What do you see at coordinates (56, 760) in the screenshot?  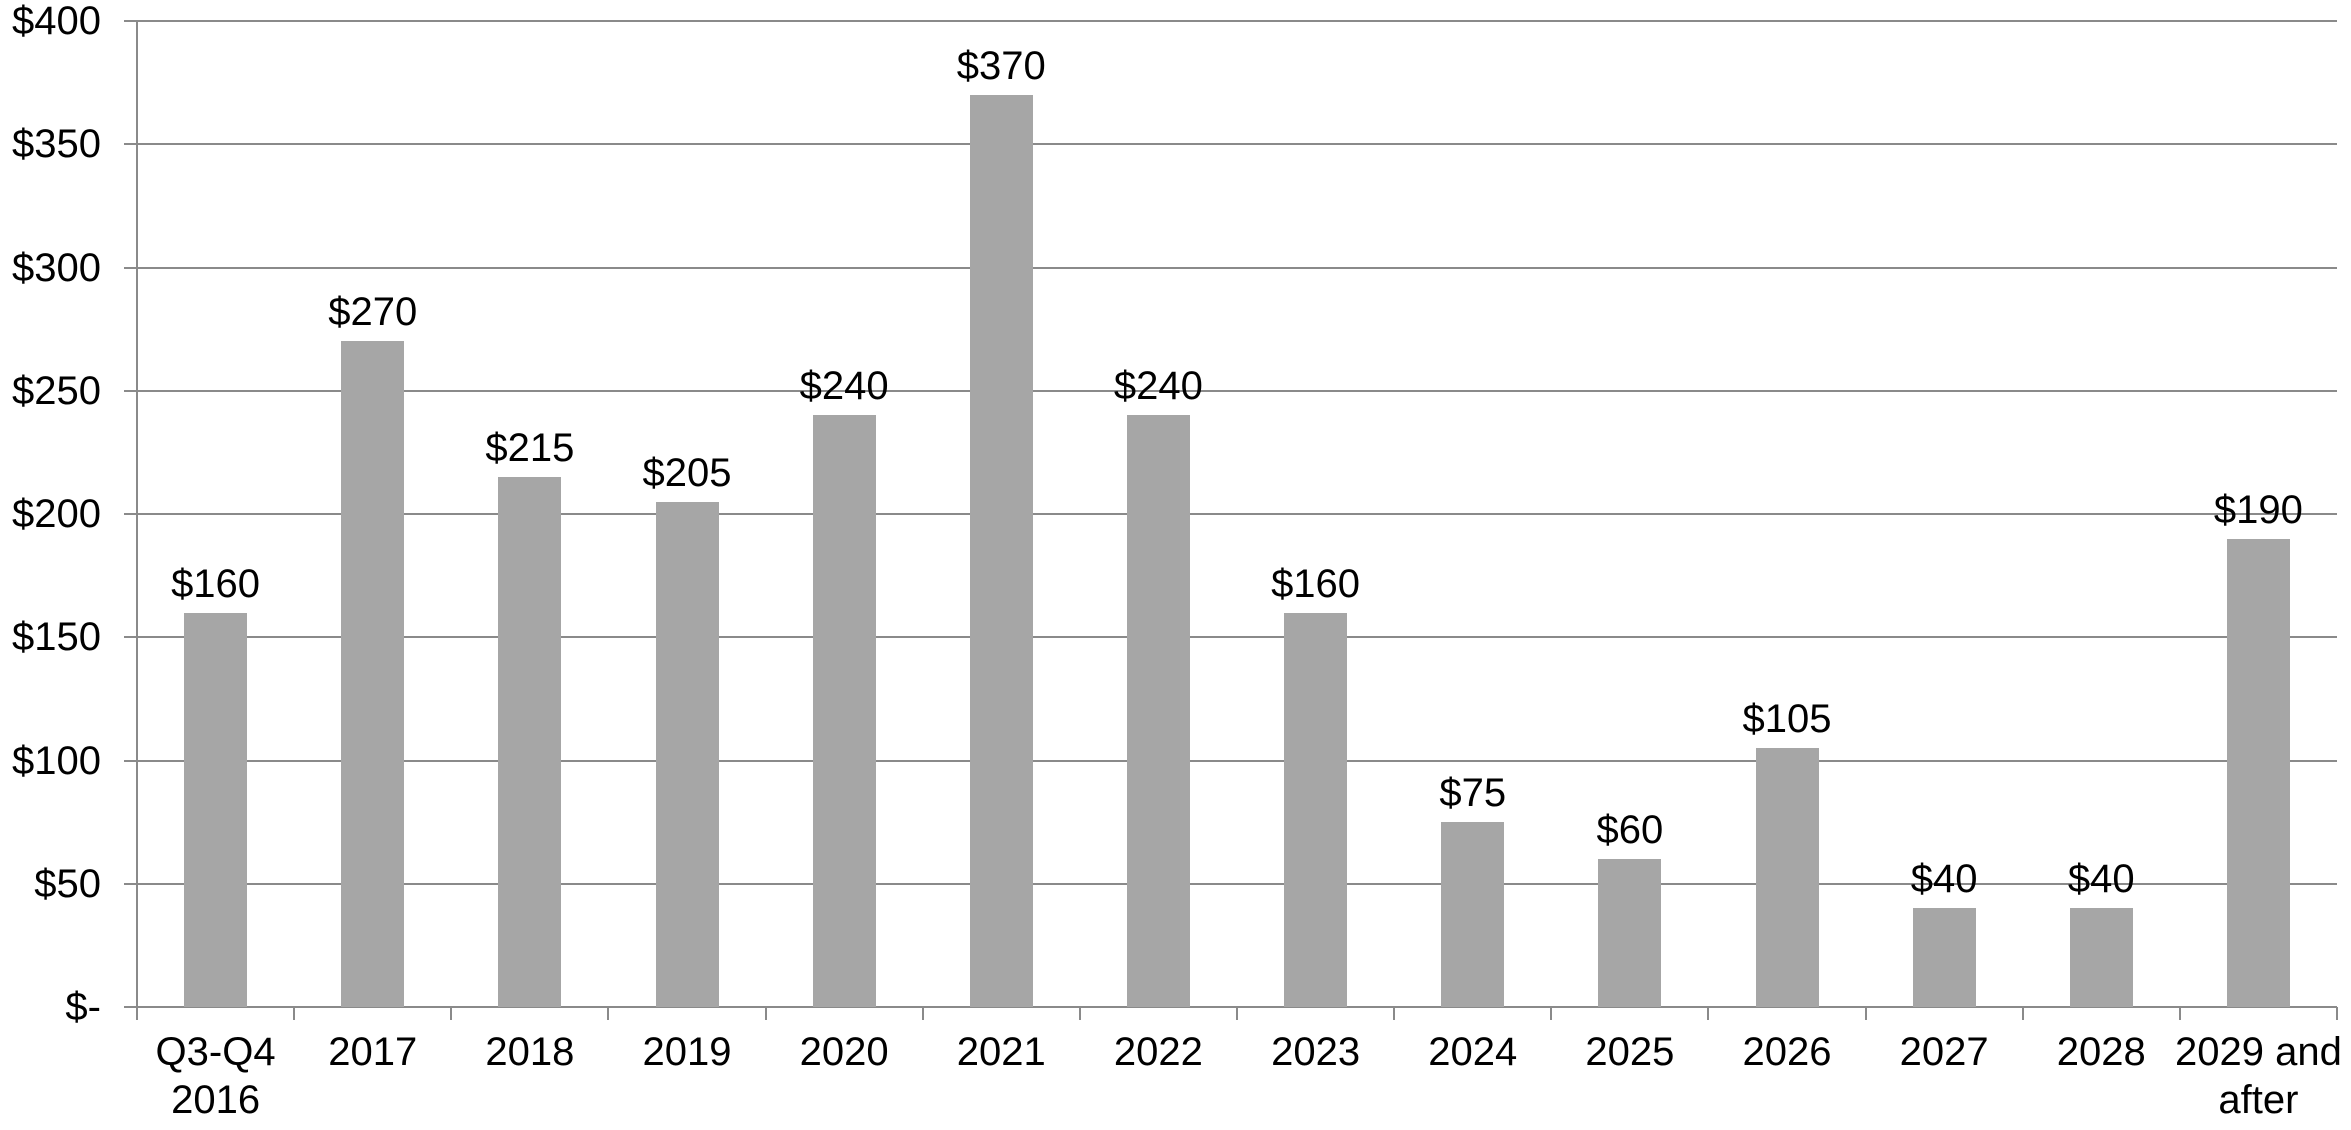 I see `y-axis-label: $100` at bounding box center [56, 760].